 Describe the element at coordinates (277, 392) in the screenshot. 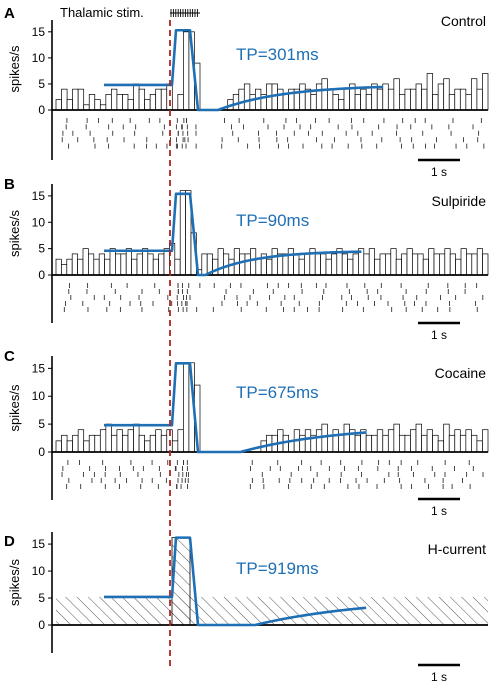

I see `tp-label: TP=675ms` at that location.